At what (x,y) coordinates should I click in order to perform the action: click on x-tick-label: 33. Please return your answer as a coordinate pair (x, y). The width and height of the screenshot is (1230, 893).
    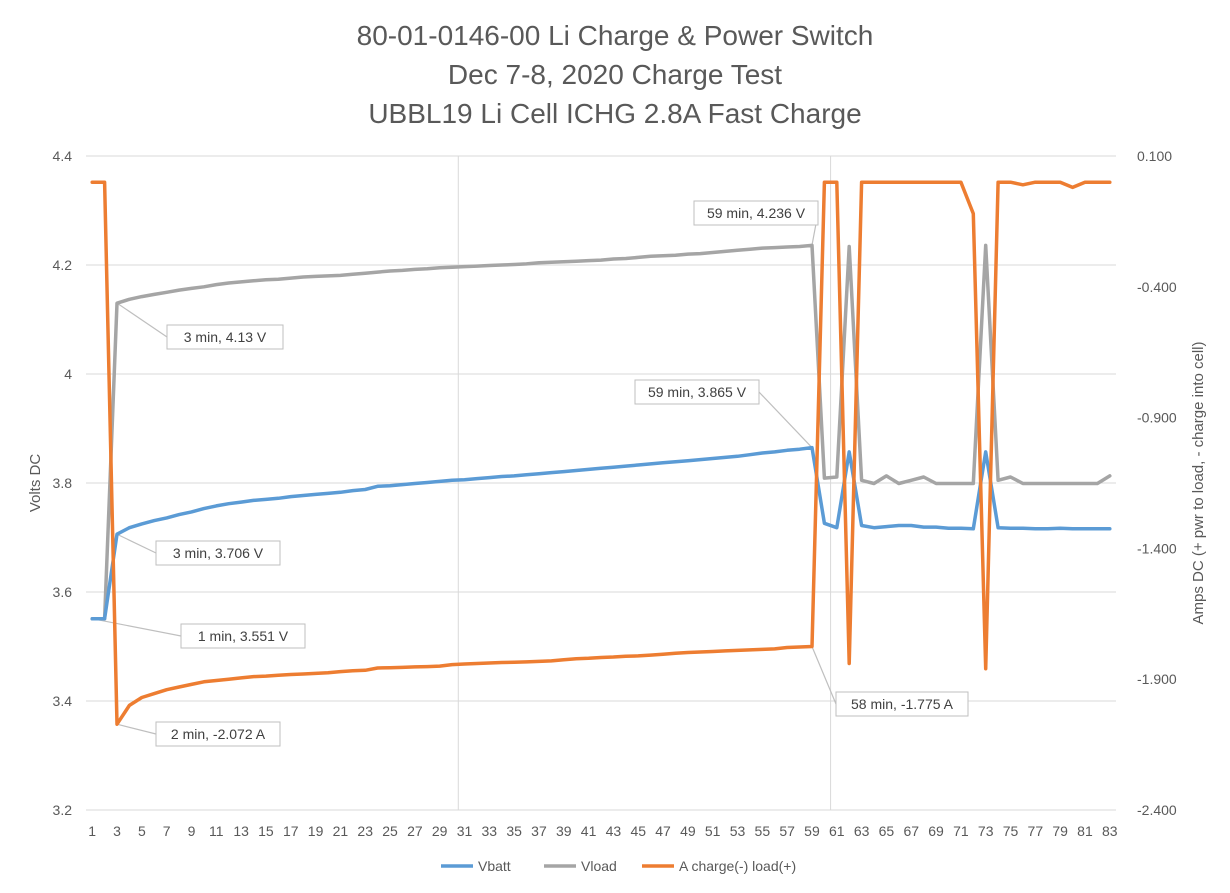
    Looking at the image, I should click on (490, 831).